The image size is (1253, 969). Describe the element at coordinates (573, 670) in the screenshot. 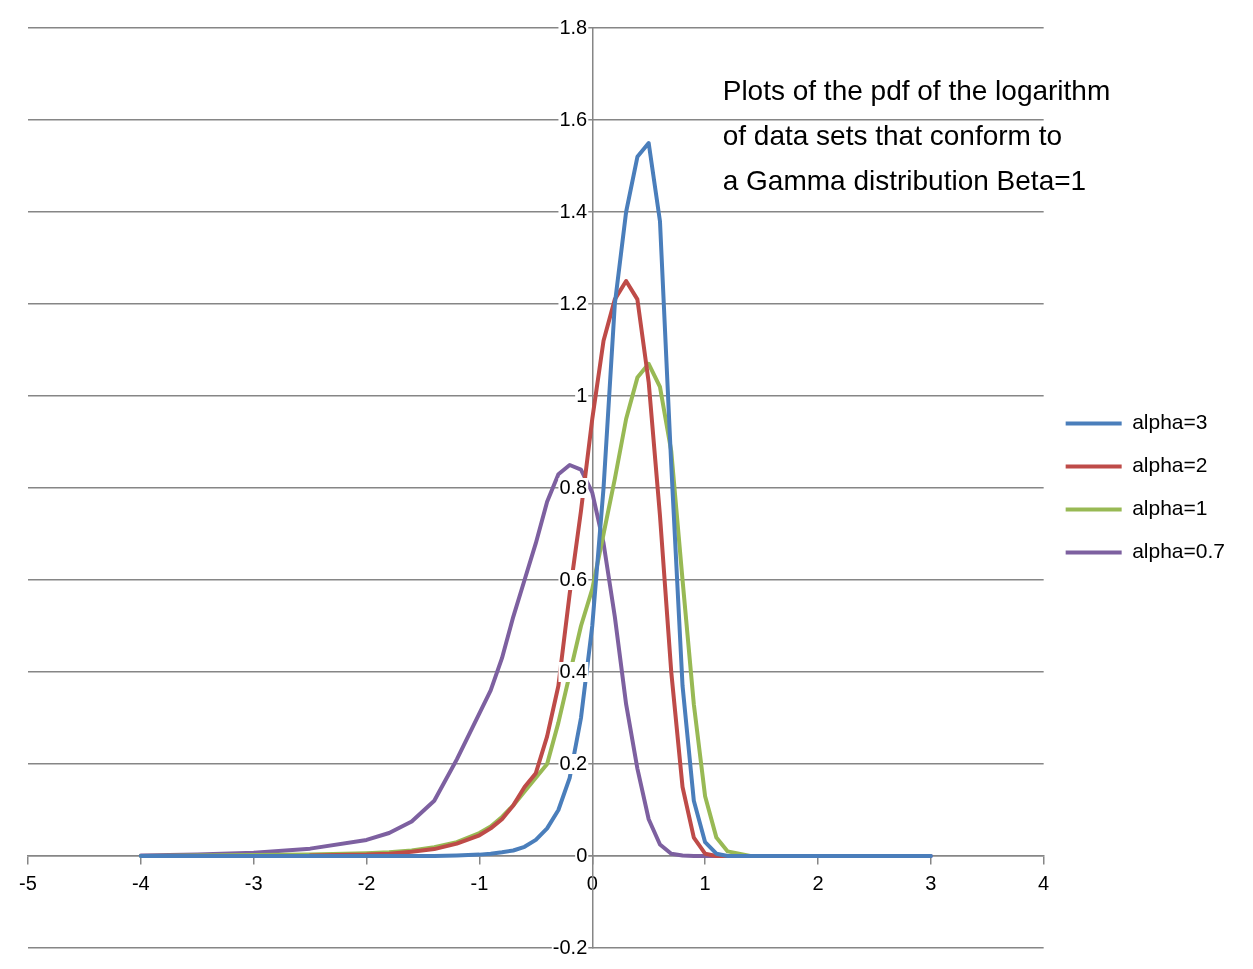

I see `y-tick-label: 0.4` at that location.